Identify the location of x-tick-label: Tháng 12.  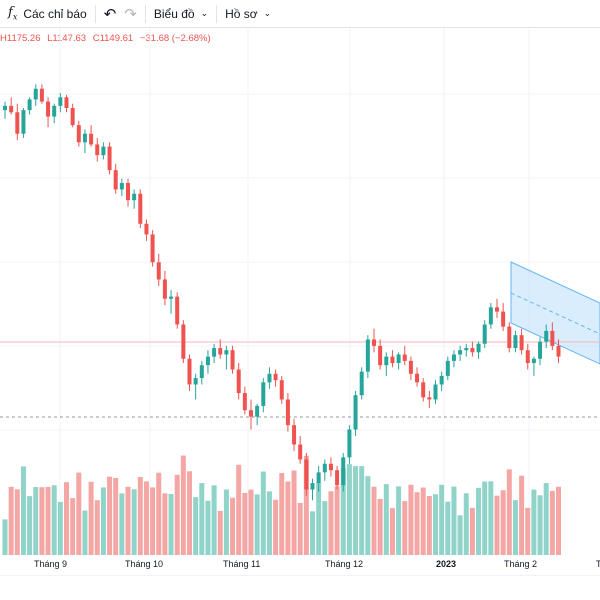
(344, 564).